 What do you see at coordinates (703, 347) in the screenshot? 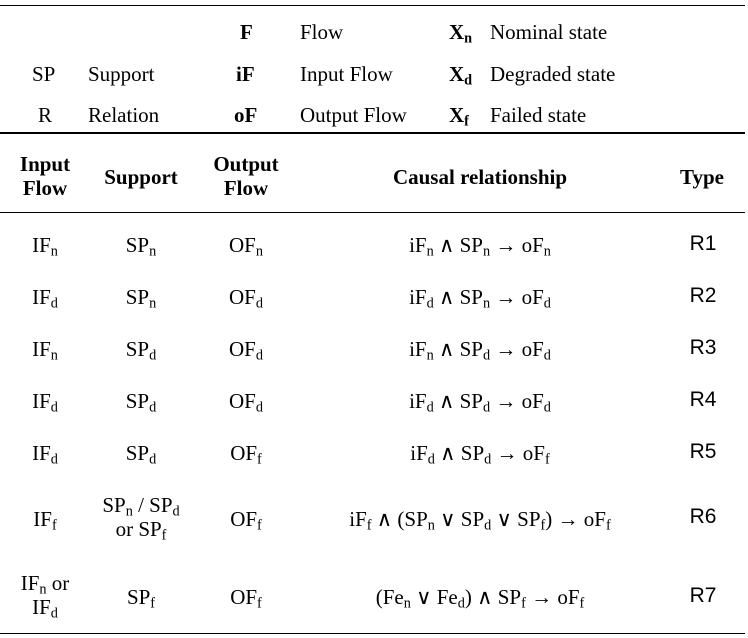
I see `type-cell: R3` at bounding box center [703, 347].